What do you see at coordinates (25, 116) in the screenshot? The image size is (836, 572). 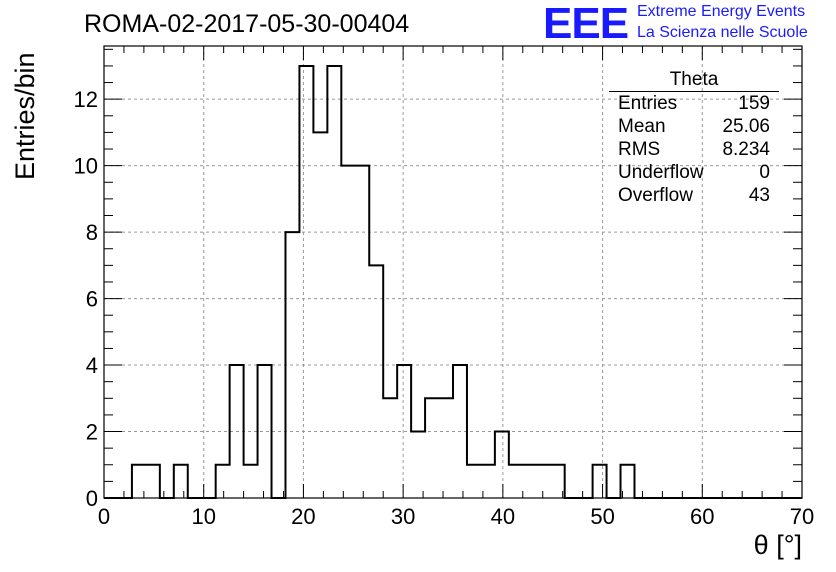 I see `y-axis-label: Entries/bin` at bounding box center [25, 116].